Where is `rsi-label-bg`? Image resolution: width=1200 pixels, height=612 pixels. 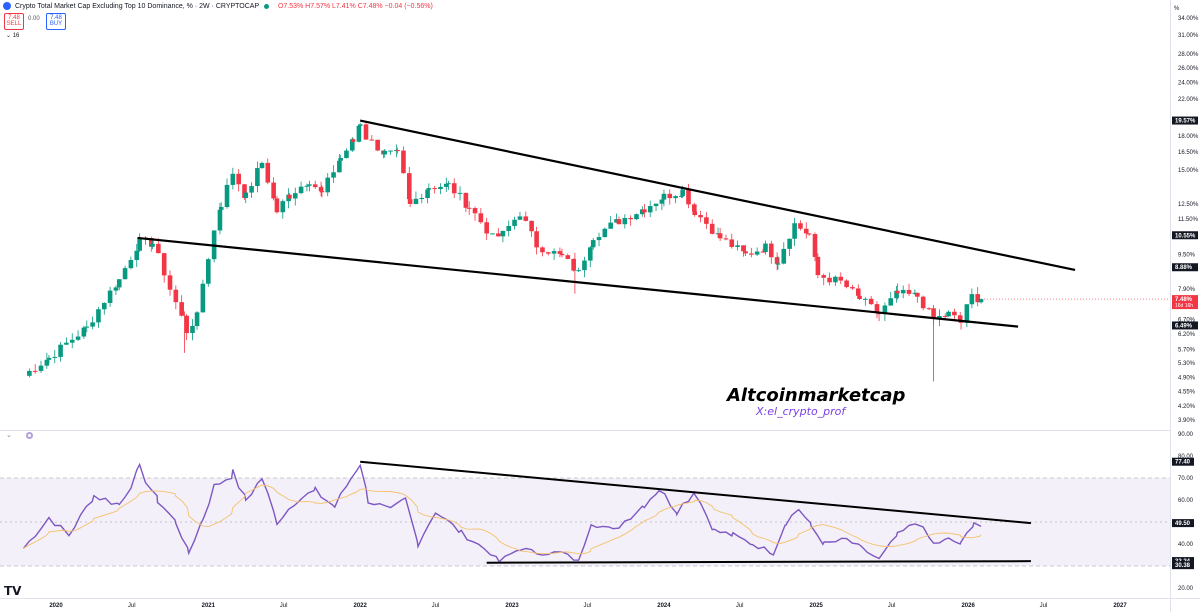
rsi-label-bg is located at coordinates (1183, 461).